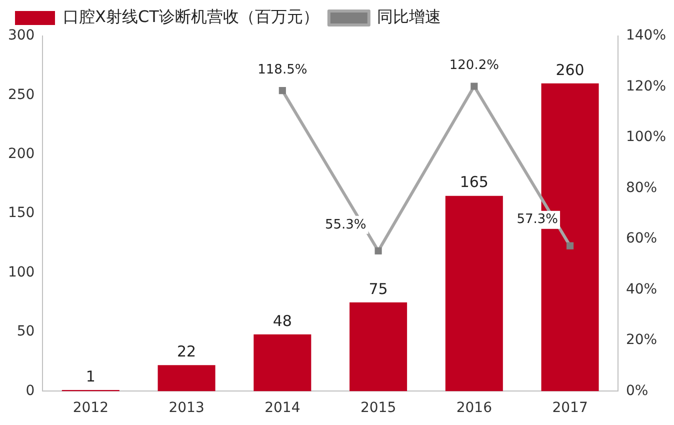 This screenshot has width=674, height=425. Describe the element at coordinates (30, 390) in the screenshot. I see `y-tick-label: 0` at that location.